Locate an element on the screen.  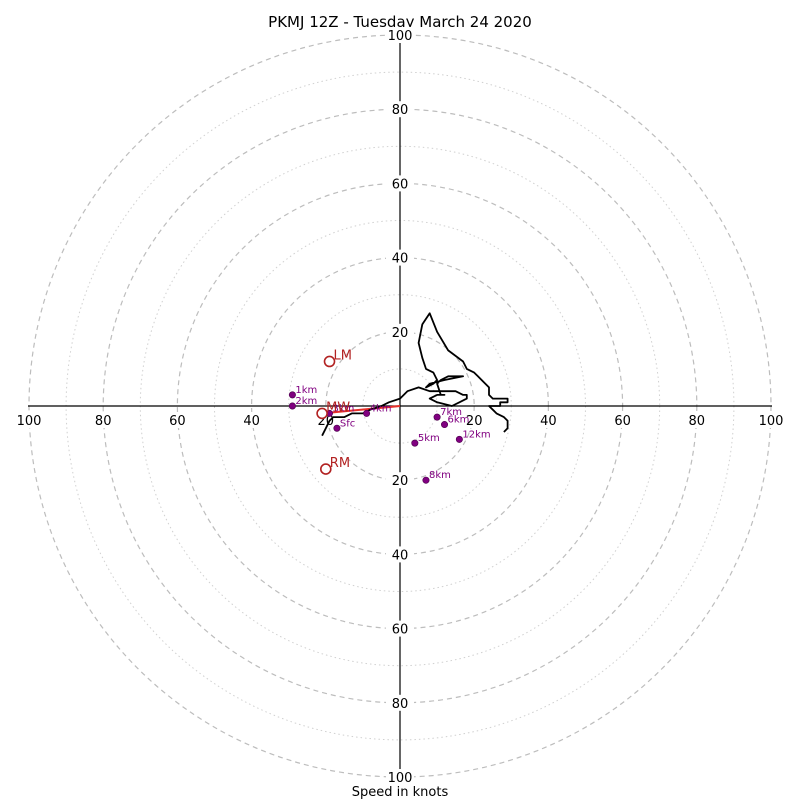
level-label: 4km is located at coordinates (381, 408).